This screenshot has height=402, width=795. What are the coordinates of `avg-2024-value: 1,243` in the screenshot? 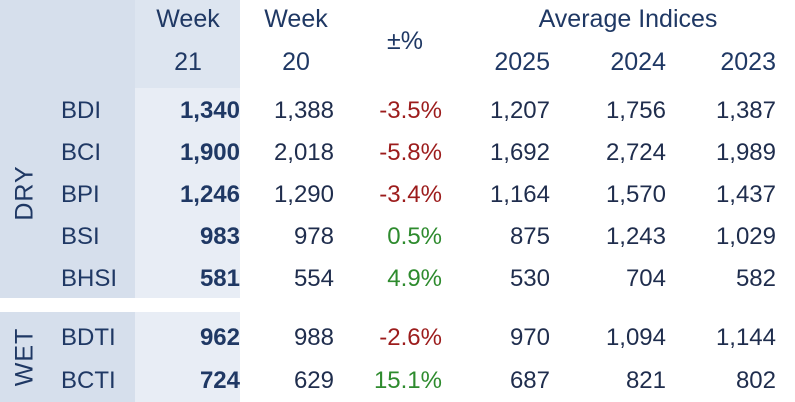 It's located at (635, 236).